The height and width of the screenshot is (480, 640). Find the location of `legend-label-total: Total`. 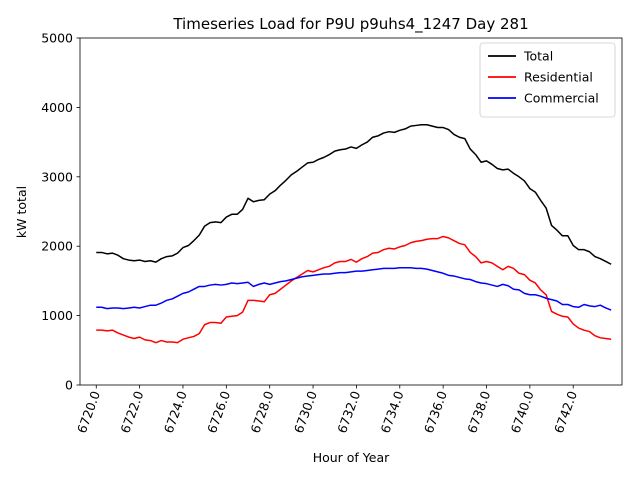

legend-label-total: Total is located at coordinates (538, 56).